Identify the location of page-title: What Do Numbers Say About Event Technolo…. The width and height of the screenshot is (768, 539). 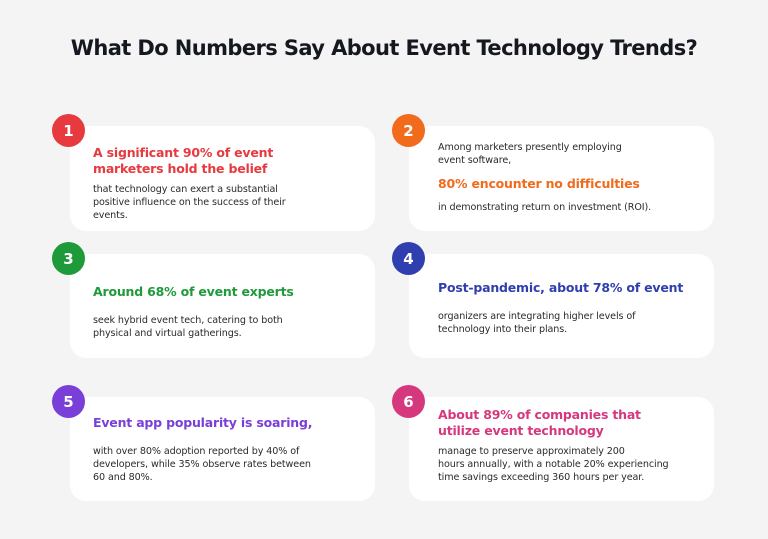
(384, 48).